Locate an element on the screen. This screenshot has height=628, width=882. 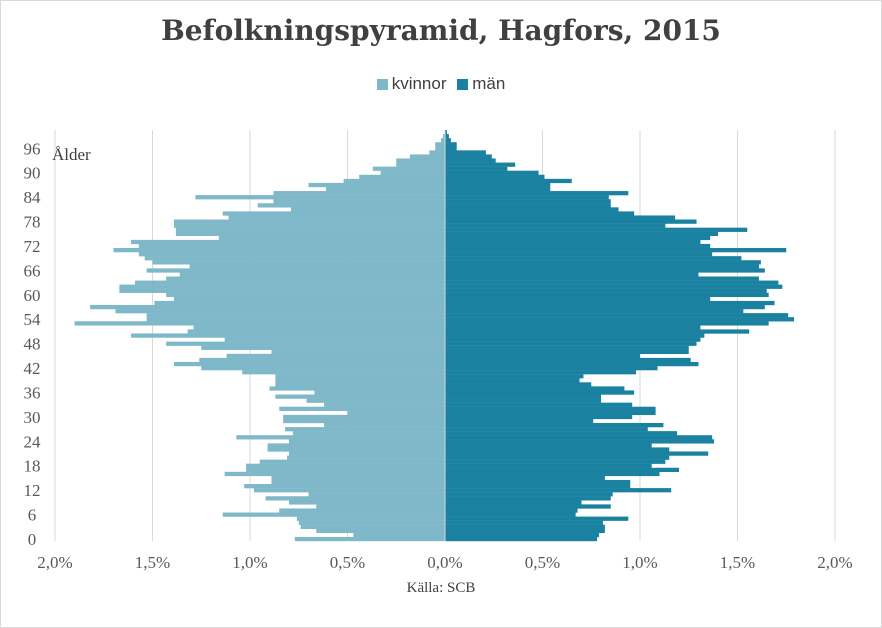
age-tick-label: 90 is located at coordinates (32, 173).